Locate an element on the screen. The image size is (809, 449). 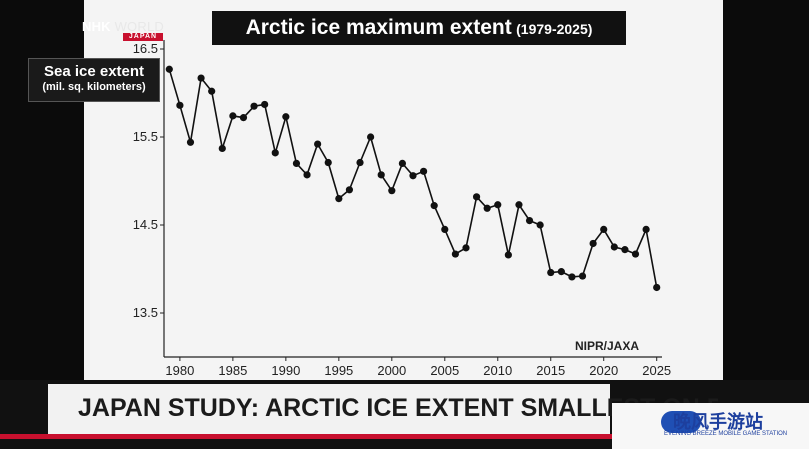
chart-title: Arctic ice maximum extent is located at coordinates (378, 27).